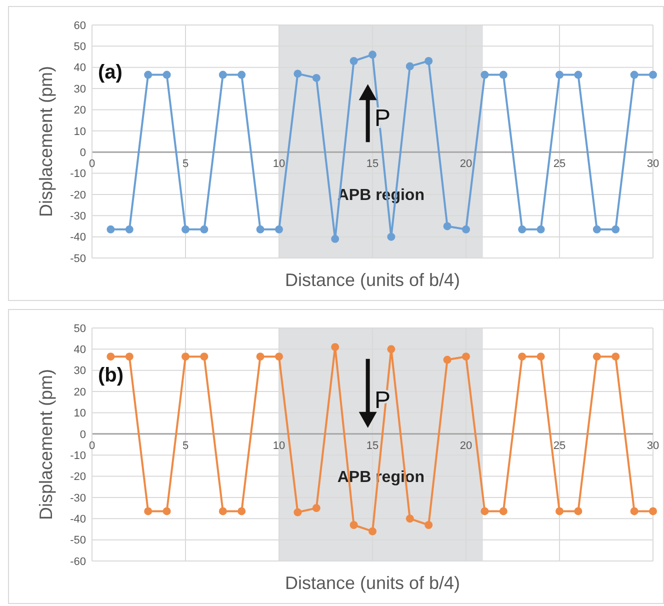 This screenshot has width=664, height=606. Describe the element at coordinates (110, 73) in the screenshot. I see `annotation: (a)` at that location.